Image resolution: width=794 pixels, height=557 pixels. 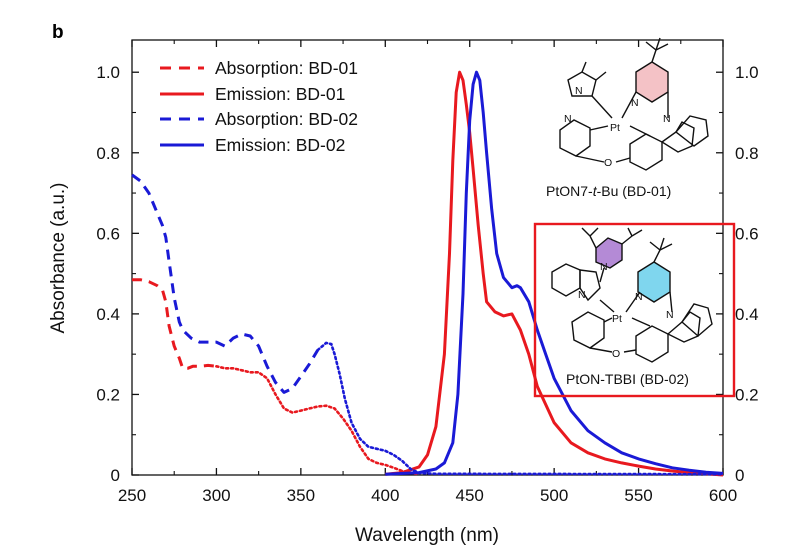 I want to click on y-tick-label-right-0: 0, so click(x=739, y=475).